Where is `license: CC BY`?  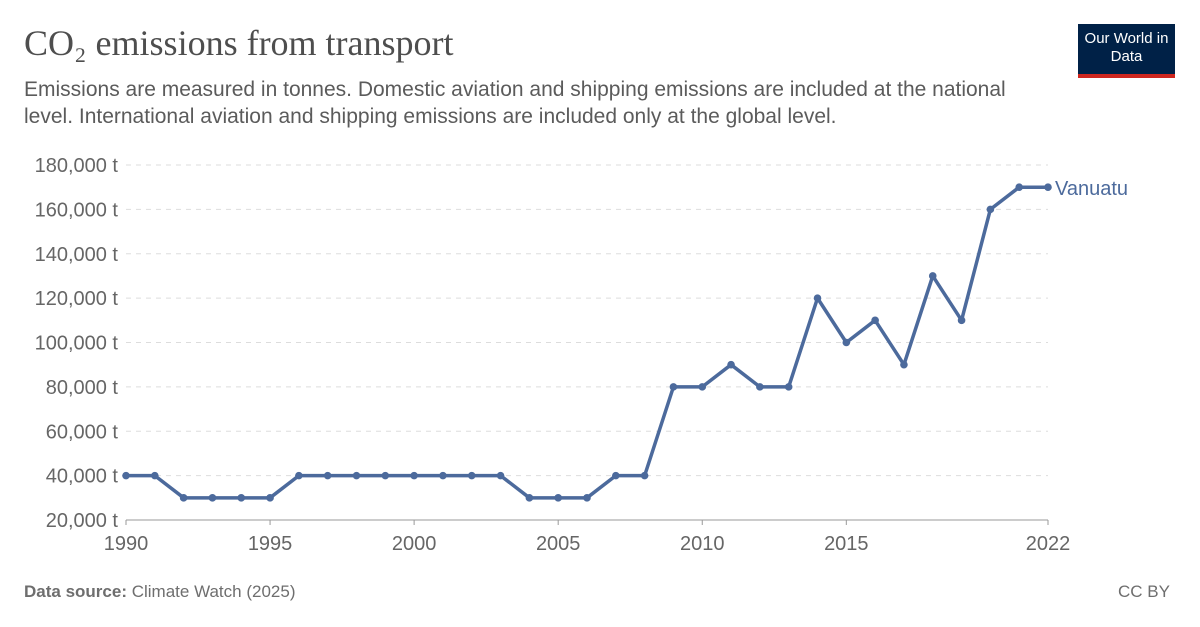
license: CC BY is located at coordinates (1144, 591).